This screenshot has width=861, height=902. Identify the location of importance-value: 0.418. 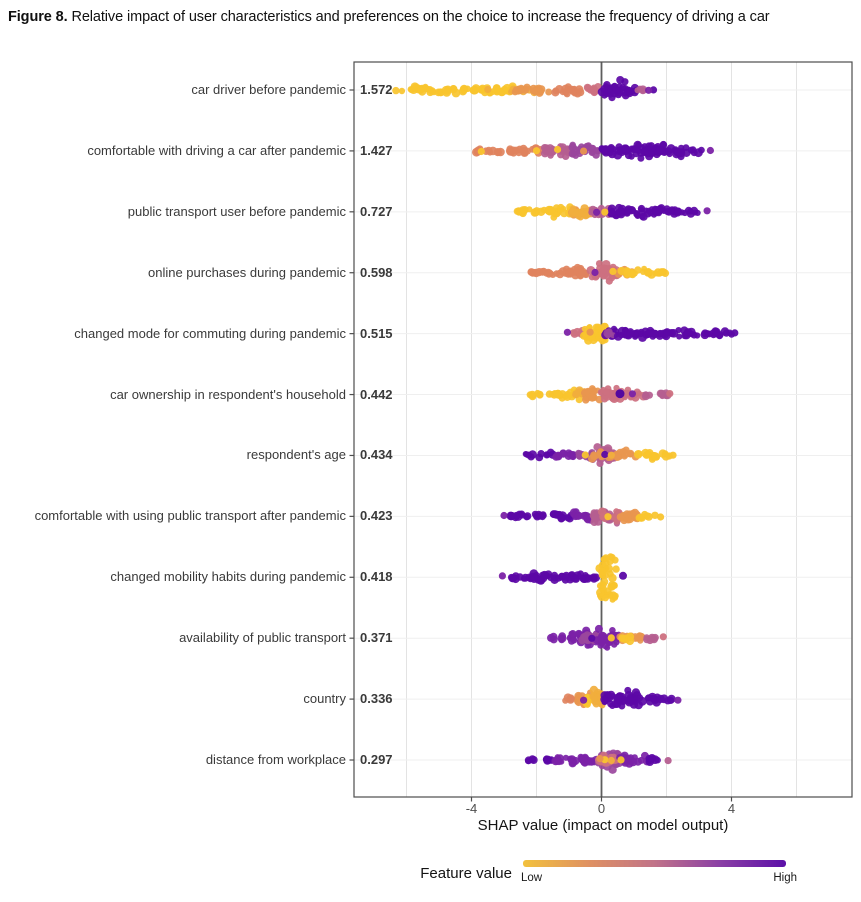
(376, 577).